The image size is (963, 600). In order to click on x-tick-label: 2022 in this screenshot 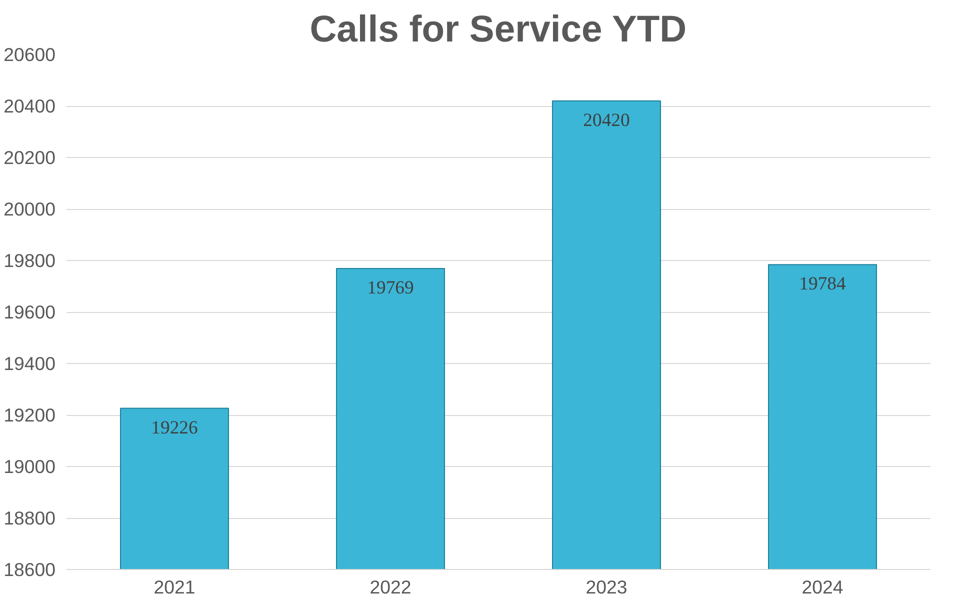, I will do `click(391, 587)`.